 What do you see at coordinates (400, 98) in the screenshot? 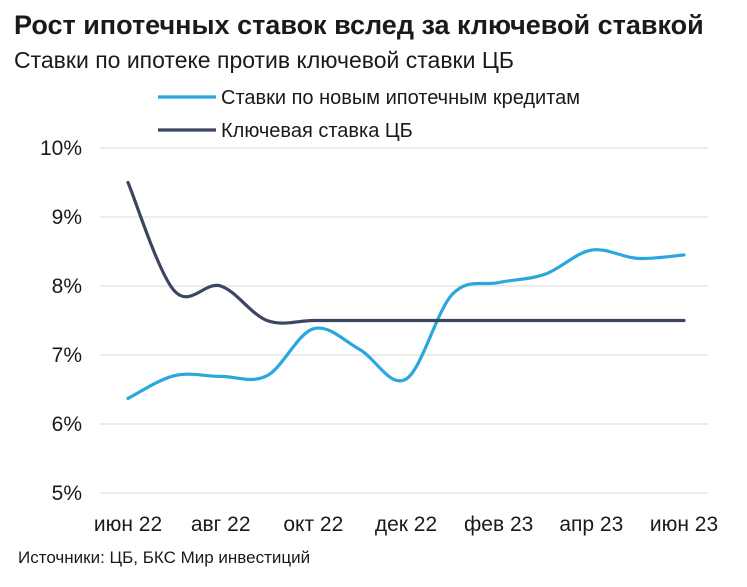
I see `legend-label: Ставки по новым ипотечным кредитам` at bounding box center [400, 98].